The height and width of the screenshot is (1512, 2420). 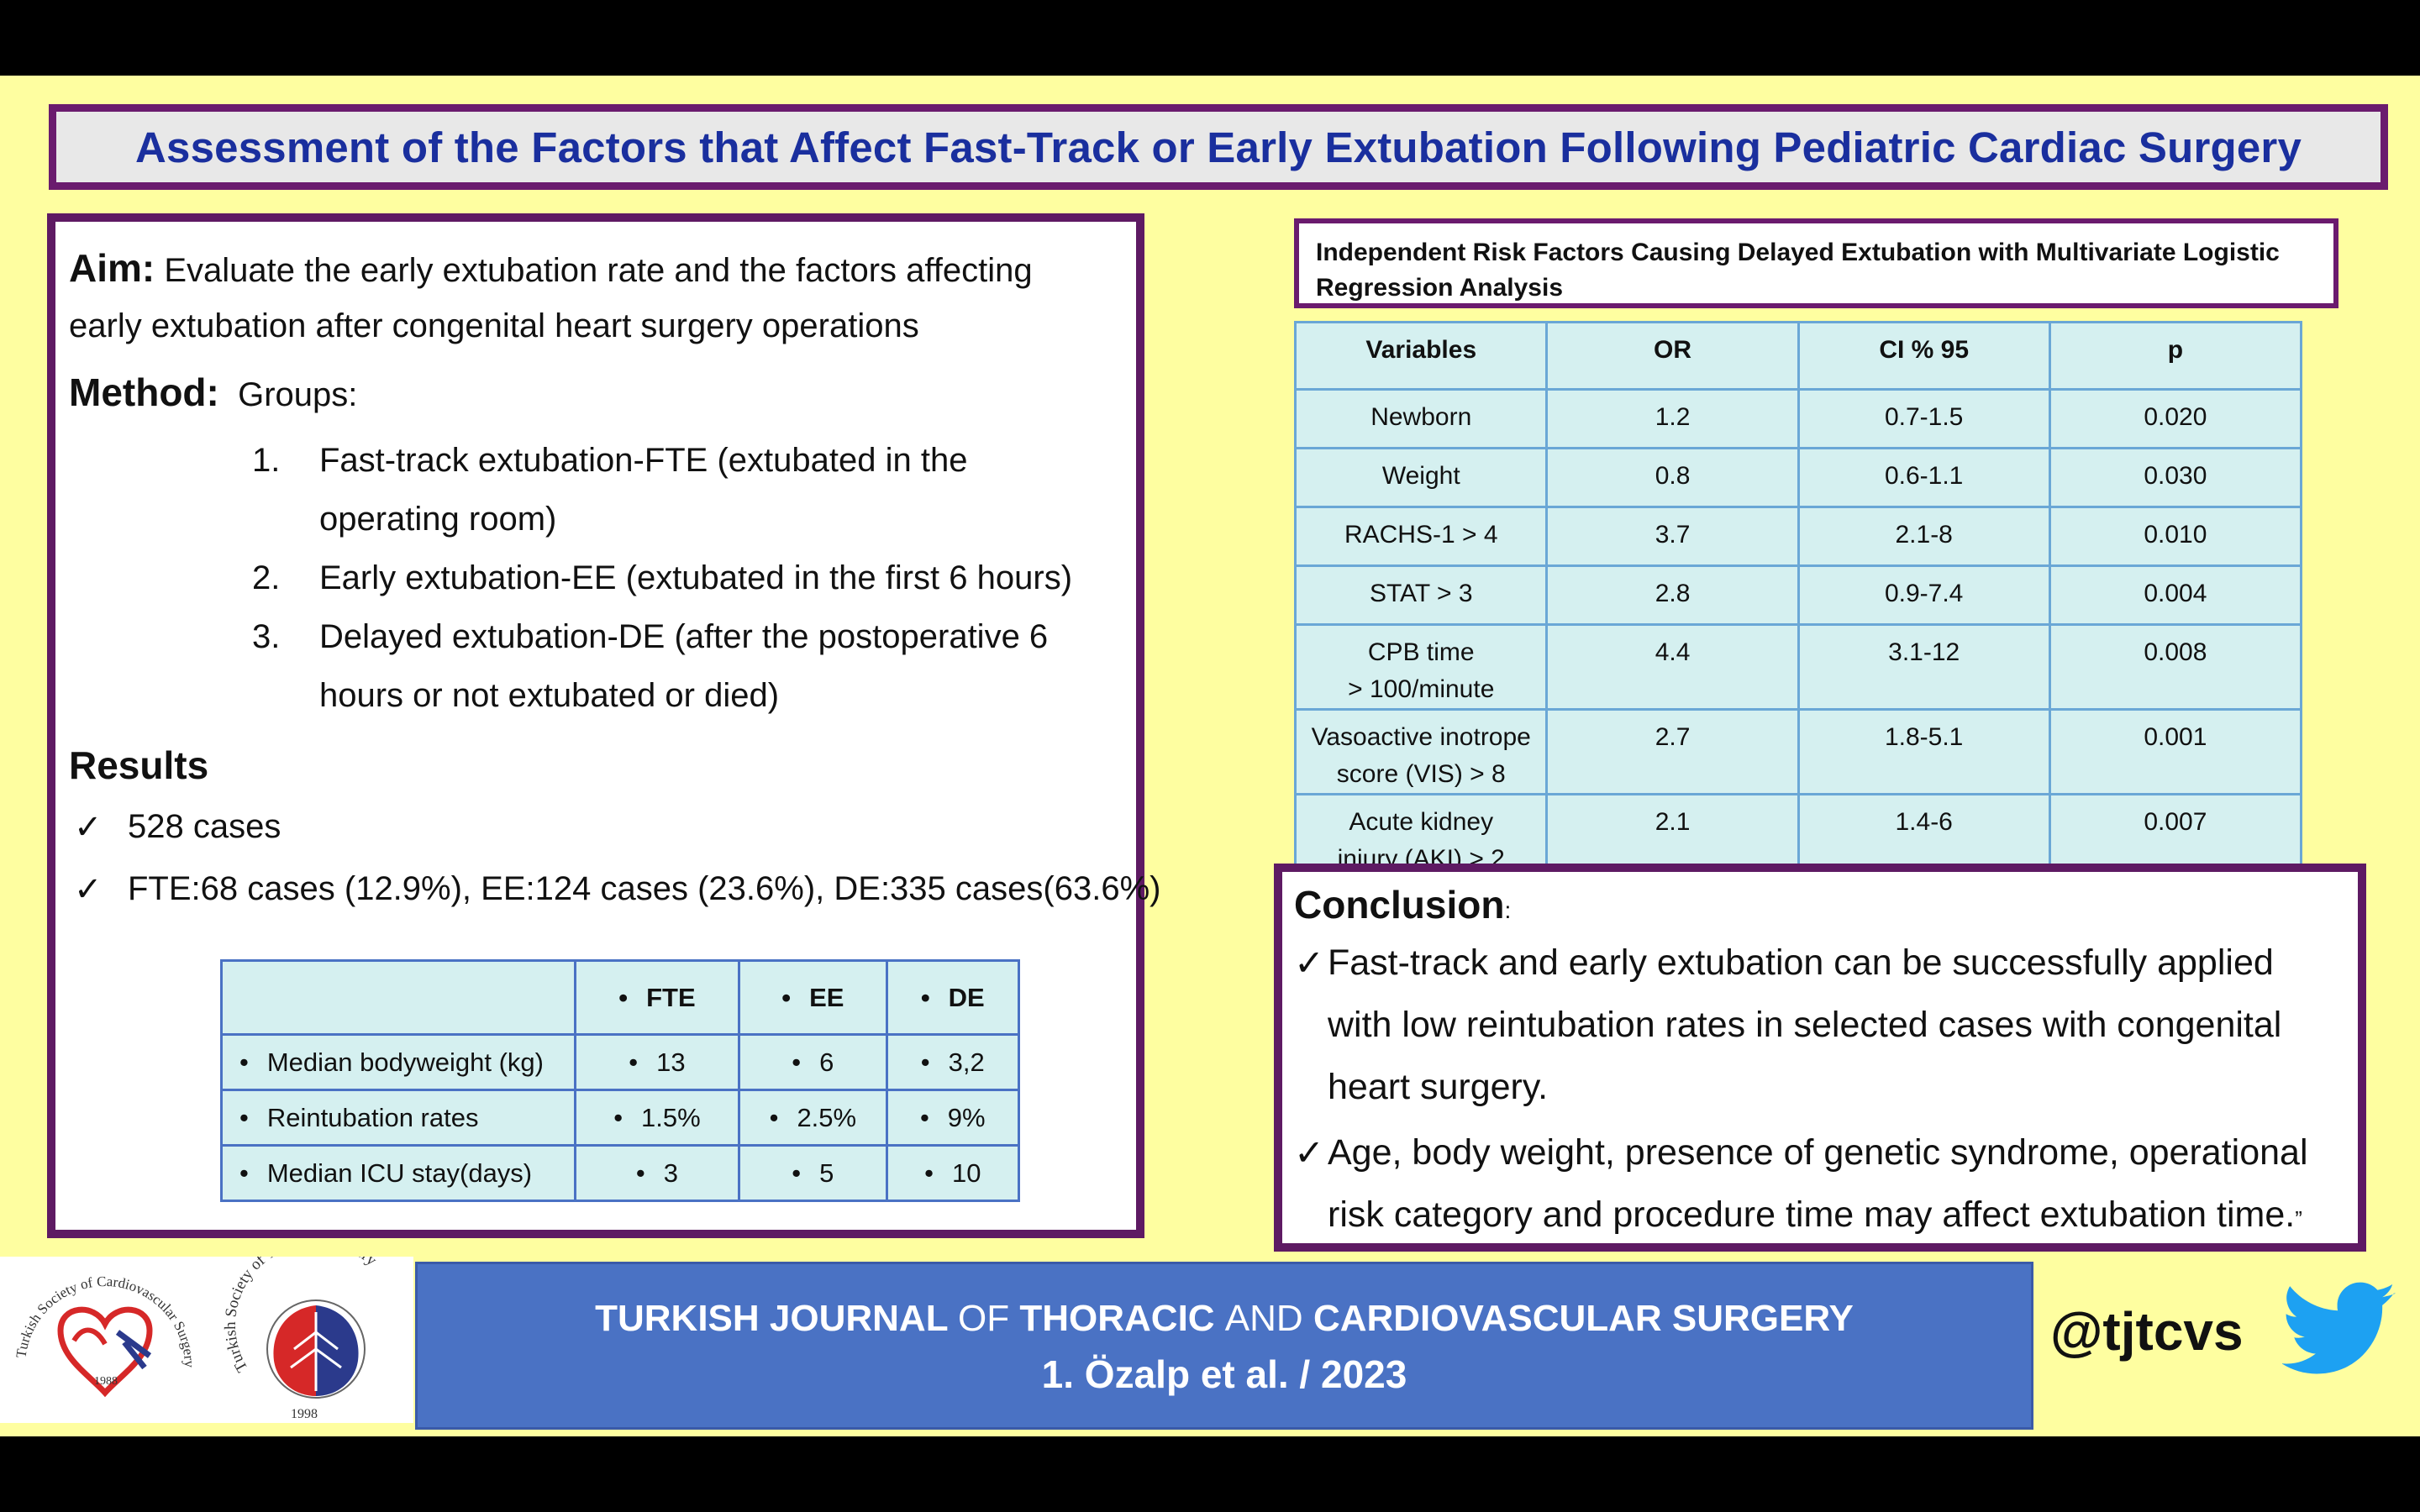 I want to click on table-row: CPB time > 100/minute 4.4 3.1-12 0.008, so click(x=1798, y=667).